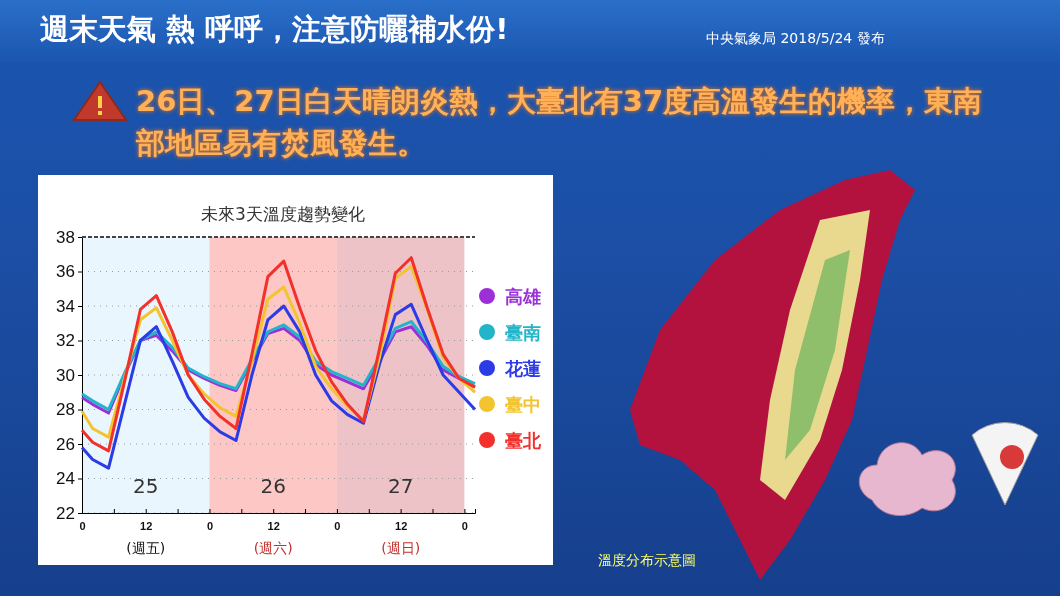 Image resolution: width=1060 pixels, height=596 pixels. What do you see at coordinates (647, 561) in the screenshot?
I see `text: 溫度分布示意圖` at bounding box center [647, 561].